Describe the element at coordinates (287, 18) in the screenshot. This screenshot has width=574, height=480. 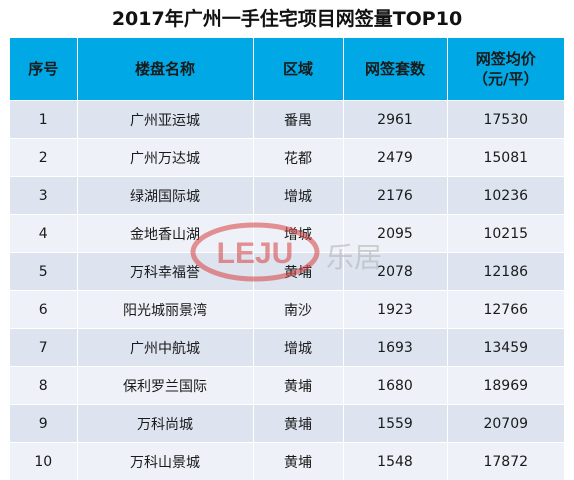
I see `page-title: 2017年广州一手住宅项目网签量TOP10` at that location.